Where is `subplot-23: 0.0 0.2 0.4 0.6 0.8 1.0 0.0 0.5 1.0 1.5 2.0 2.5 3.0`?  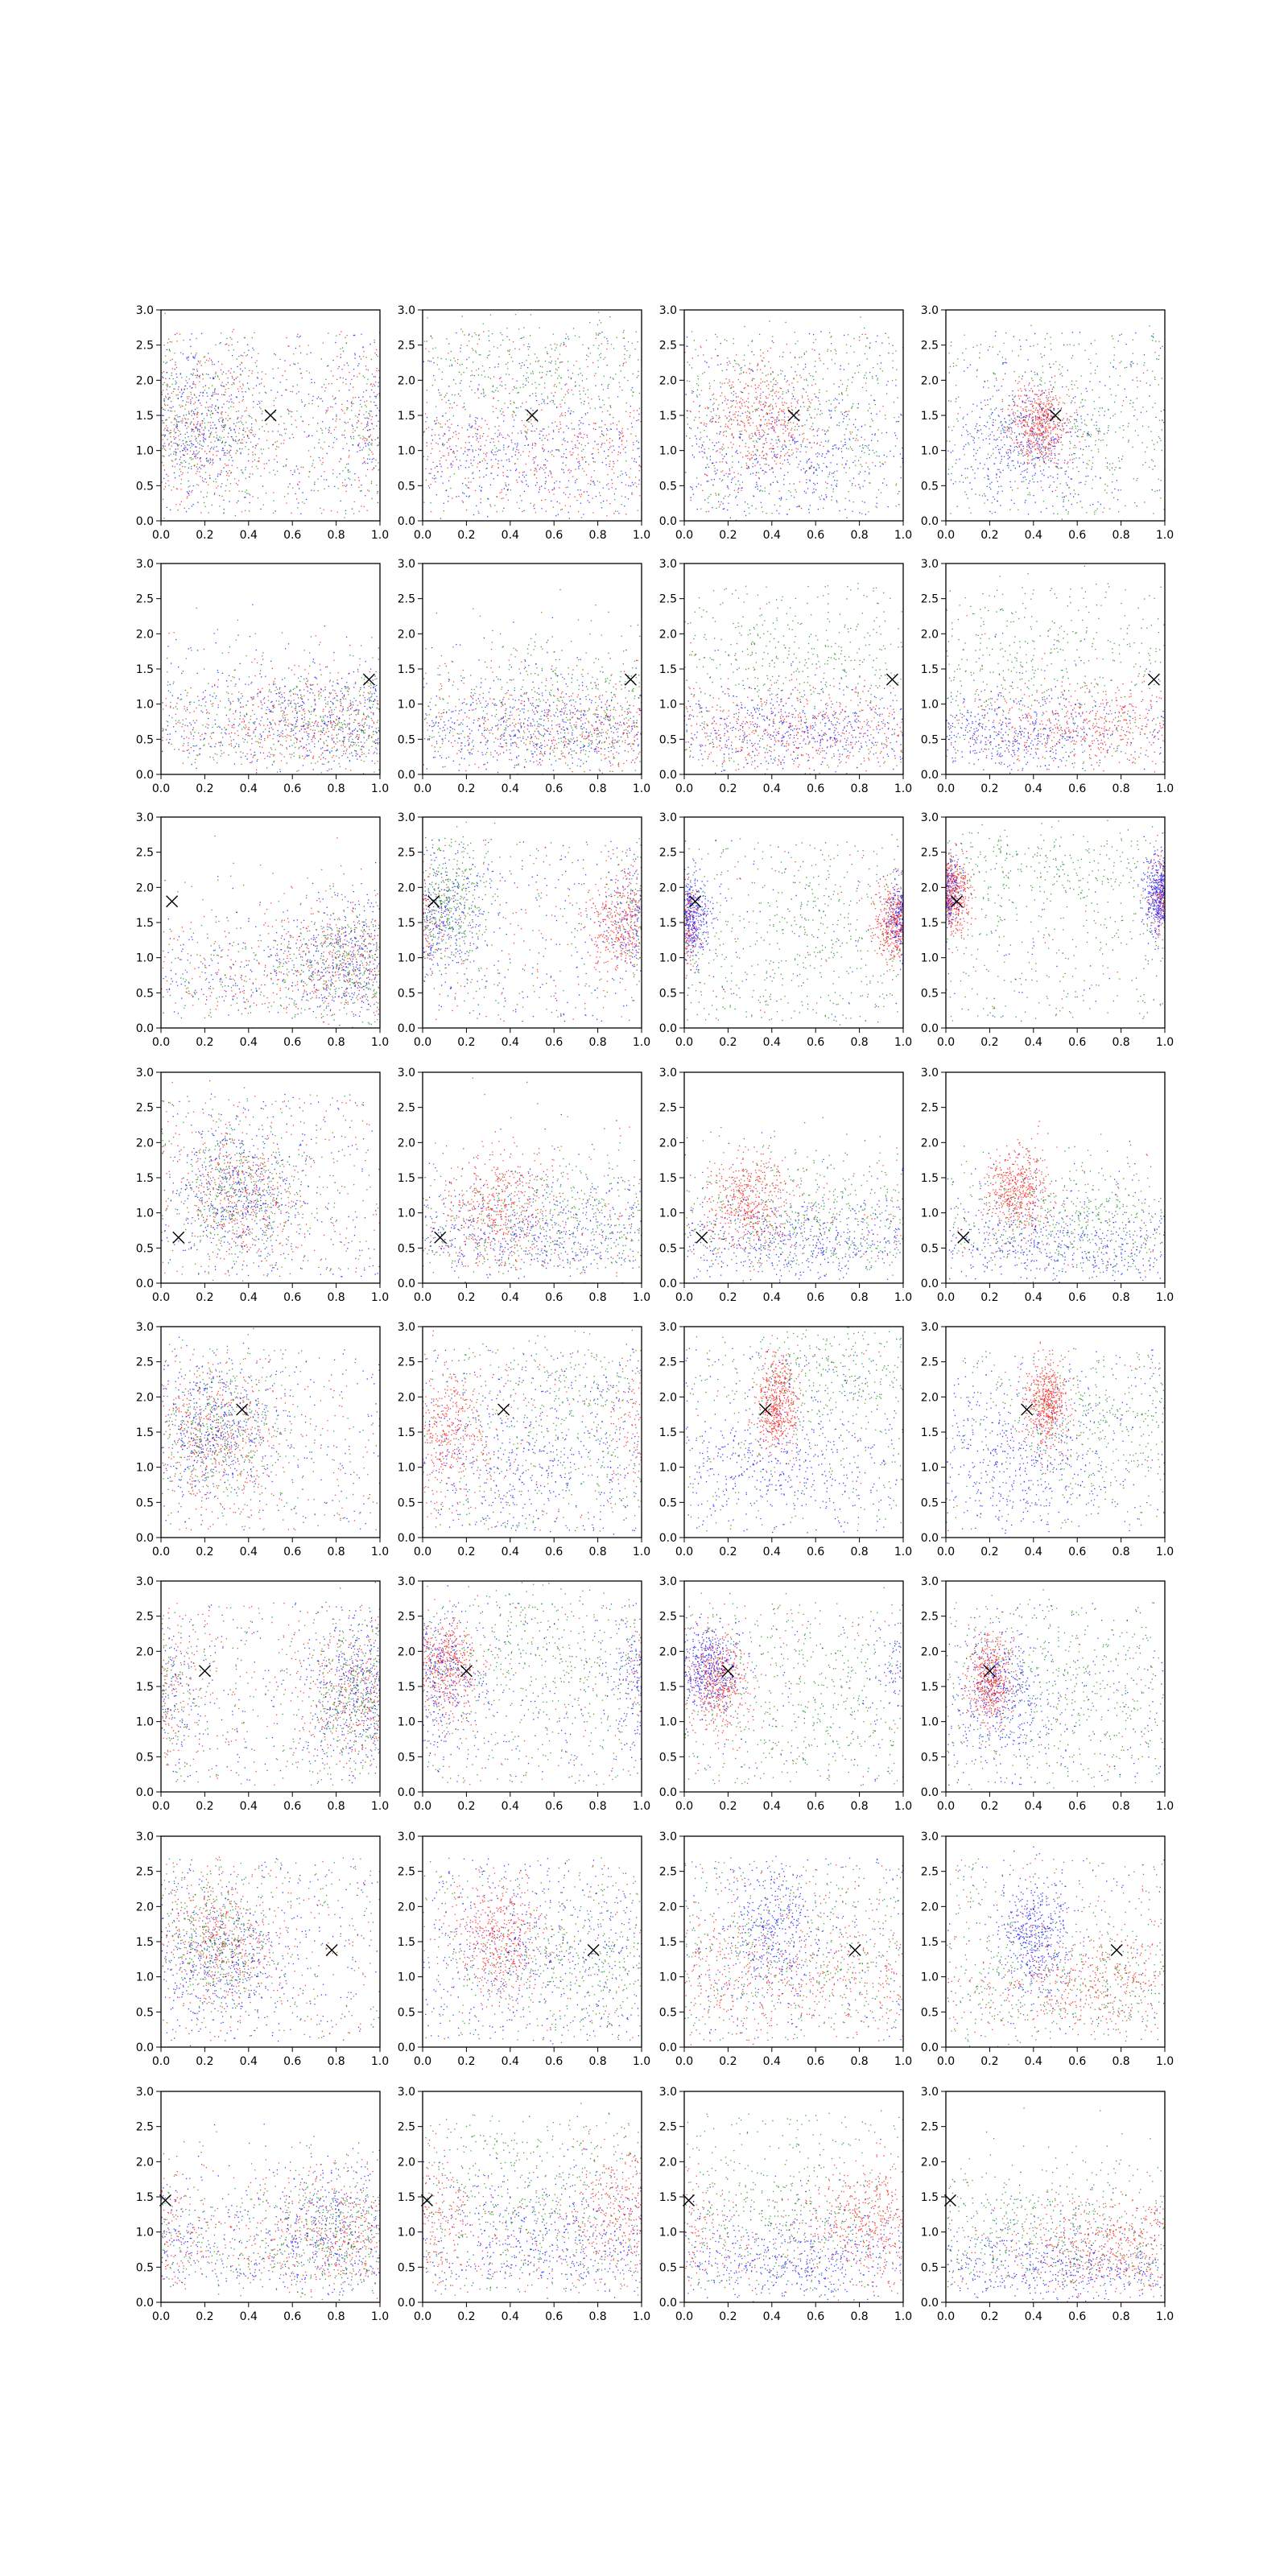 subplot-23: 0.0 0.2 0.4 0.6 0.8 1.0 0.0 0.5 1.0 1.5 2.0 2.5 3.0 is located at coordinates (785, 1694).